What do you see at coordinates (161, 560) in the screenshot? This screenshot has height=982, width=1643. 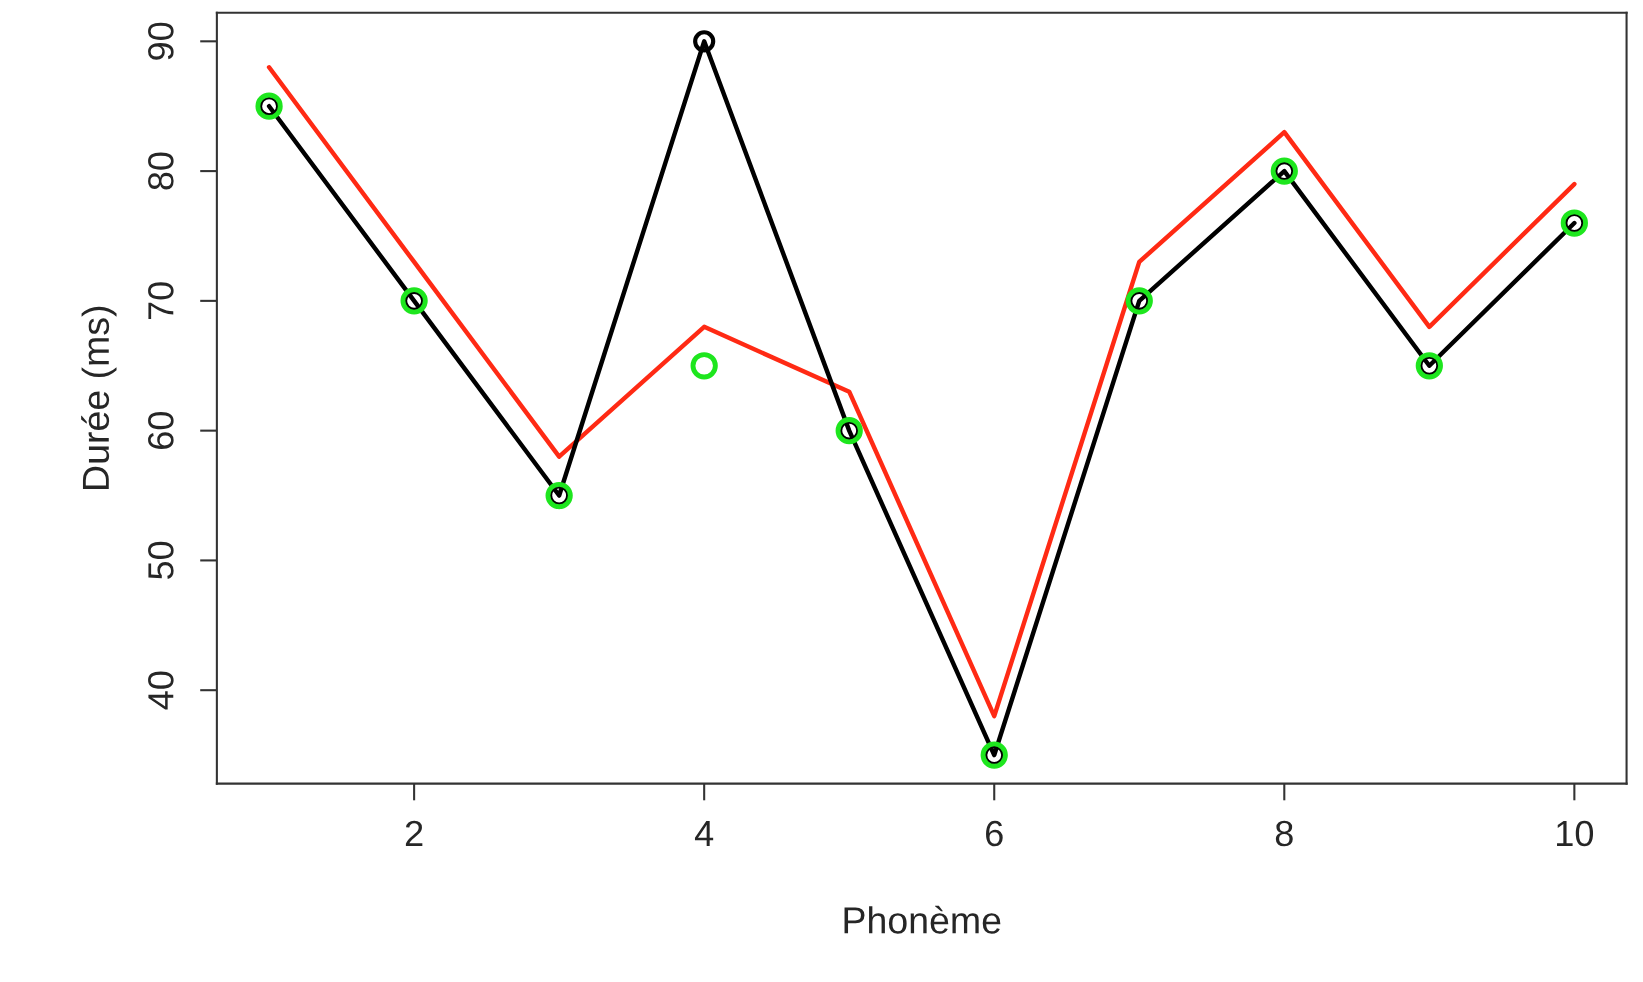 I see `y-tick-label: 50` at bounding box center [161, 560].